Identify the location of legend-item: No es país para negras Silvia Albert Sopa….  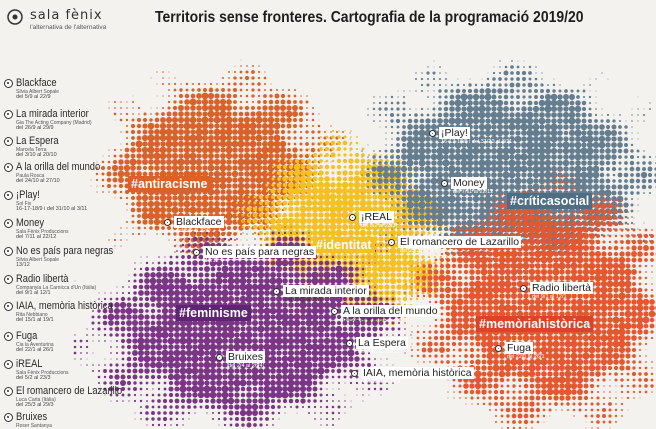
(69, 257).